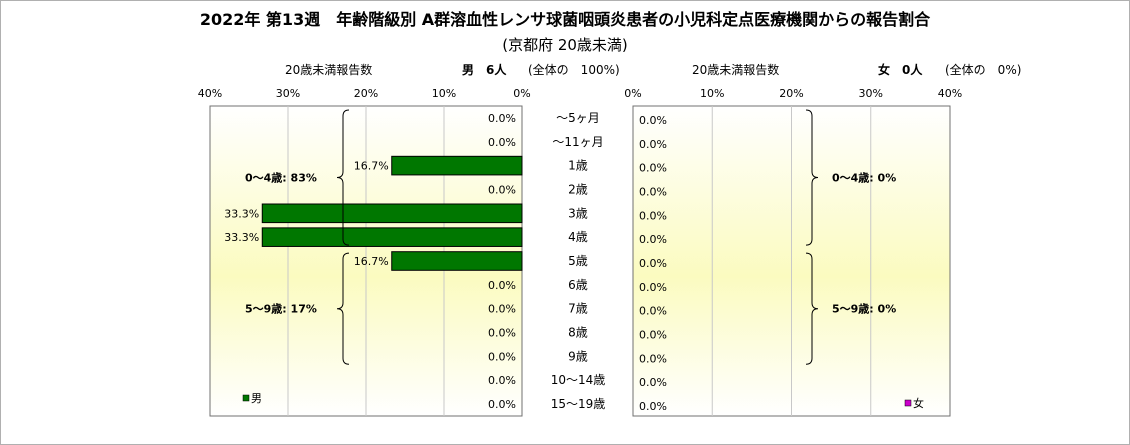  Describe the element at coordinates (281, 178) in the screenshot. I see `left-age-group-label: 0～4歳: 83%` at that location.